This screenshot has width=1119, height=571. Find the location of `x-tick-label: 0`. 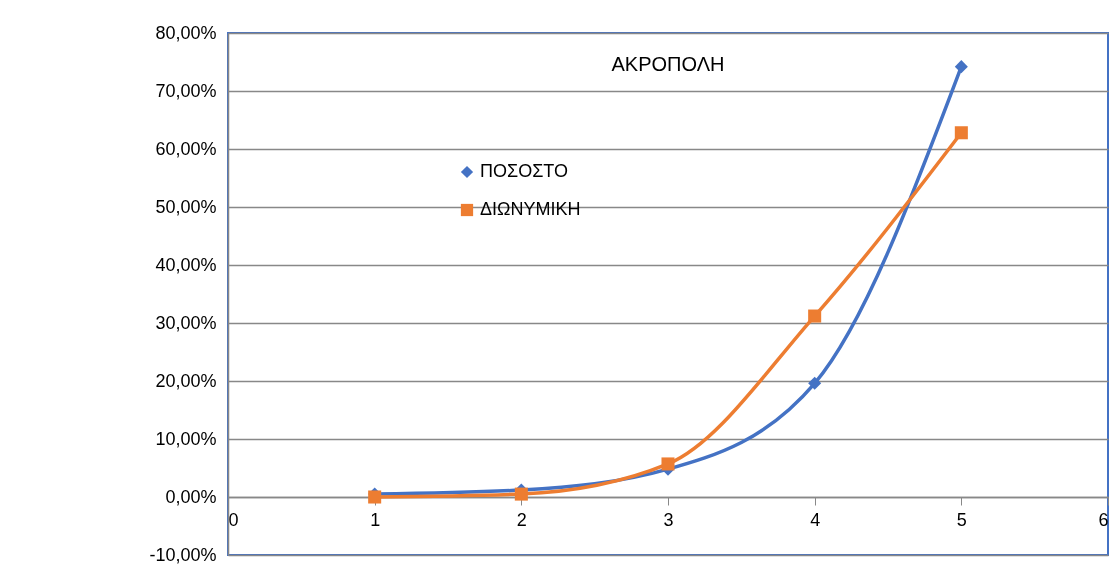

x-tick-label: 0 is located at coordinates (233, 519).